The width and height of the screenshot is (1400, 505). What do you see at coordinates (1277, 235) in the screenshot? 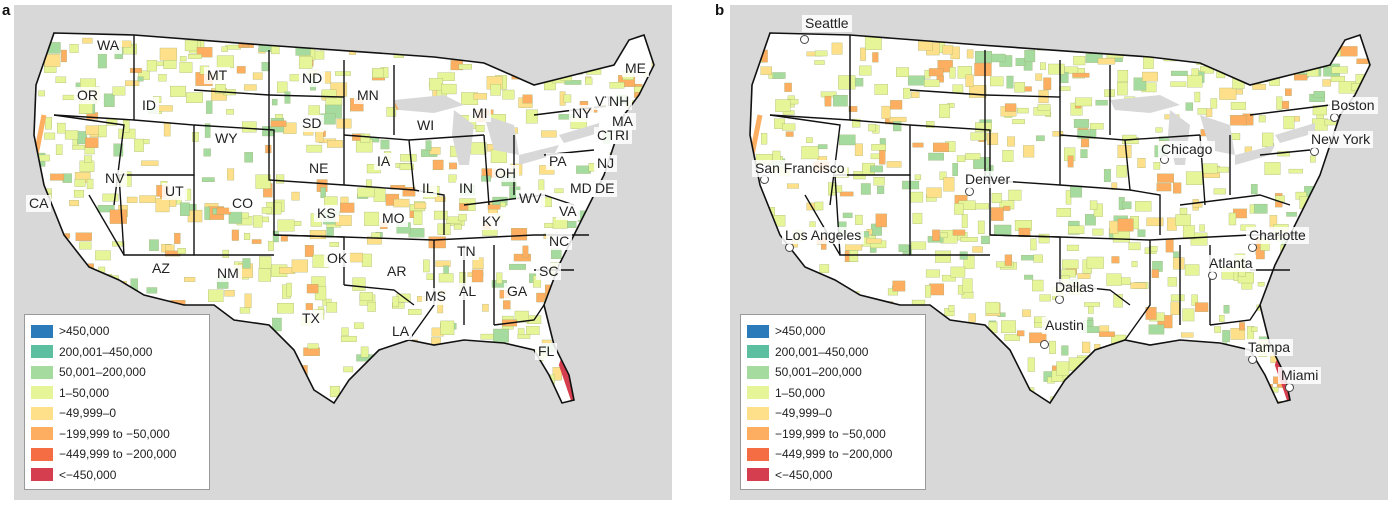
I see `city-label-charlotte: Charlotte` at bounding box center [1277, 235].